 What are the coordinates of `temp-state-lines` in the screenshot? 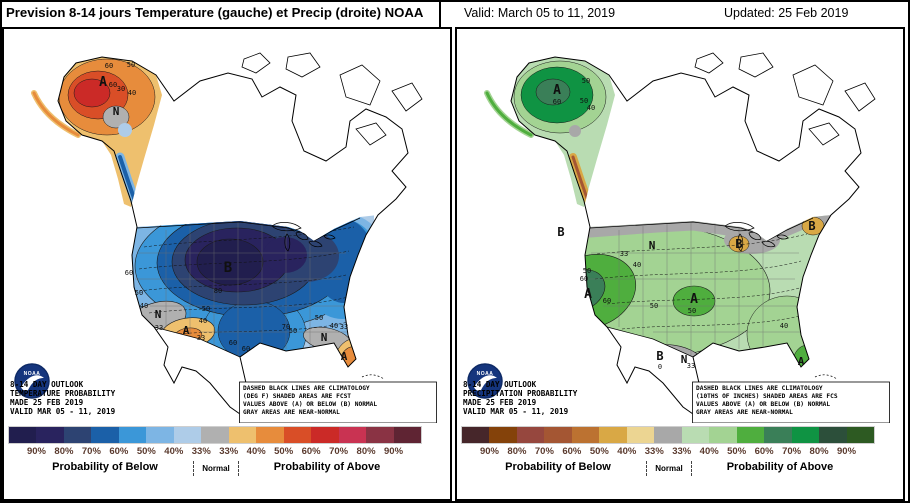 It's located at (242, 289).